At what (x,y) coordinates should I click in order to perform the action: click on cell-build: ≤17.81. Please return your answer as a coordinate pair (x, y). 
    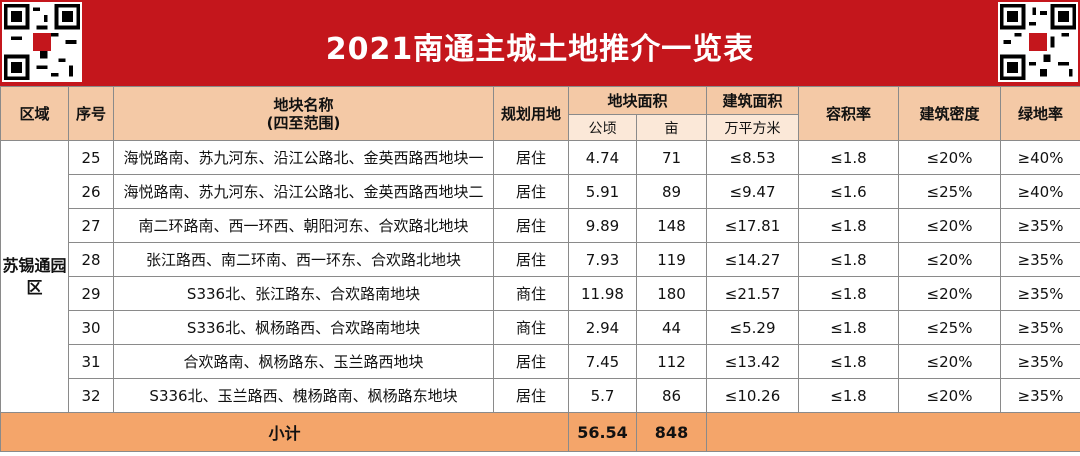
    Looking at the image, I should click on (753, 225).